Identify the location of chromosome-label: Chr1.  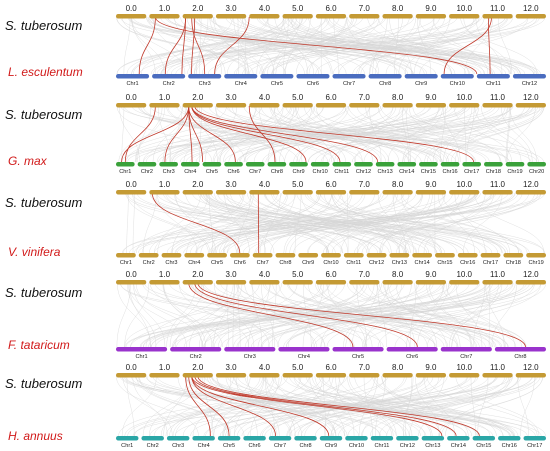
(142, 357).